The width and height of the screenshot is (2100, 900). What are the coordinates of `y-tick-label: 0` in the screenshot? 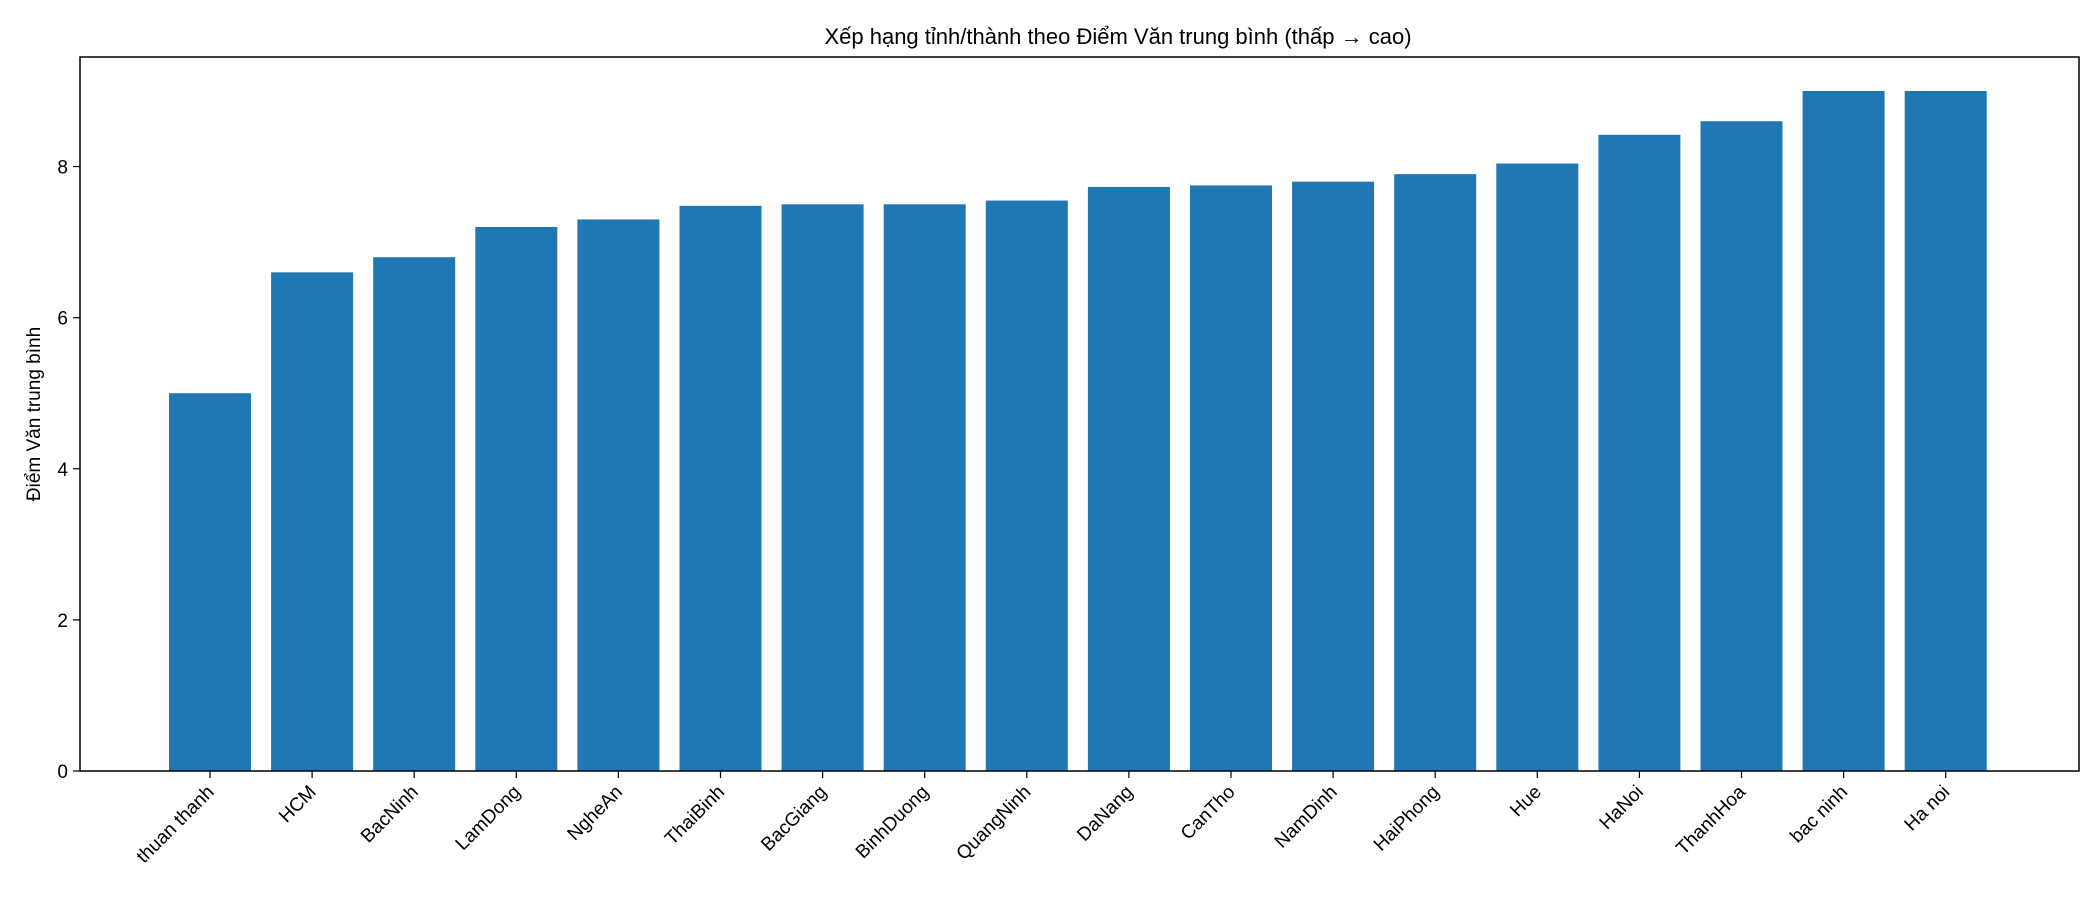 It's located at (62, 772).